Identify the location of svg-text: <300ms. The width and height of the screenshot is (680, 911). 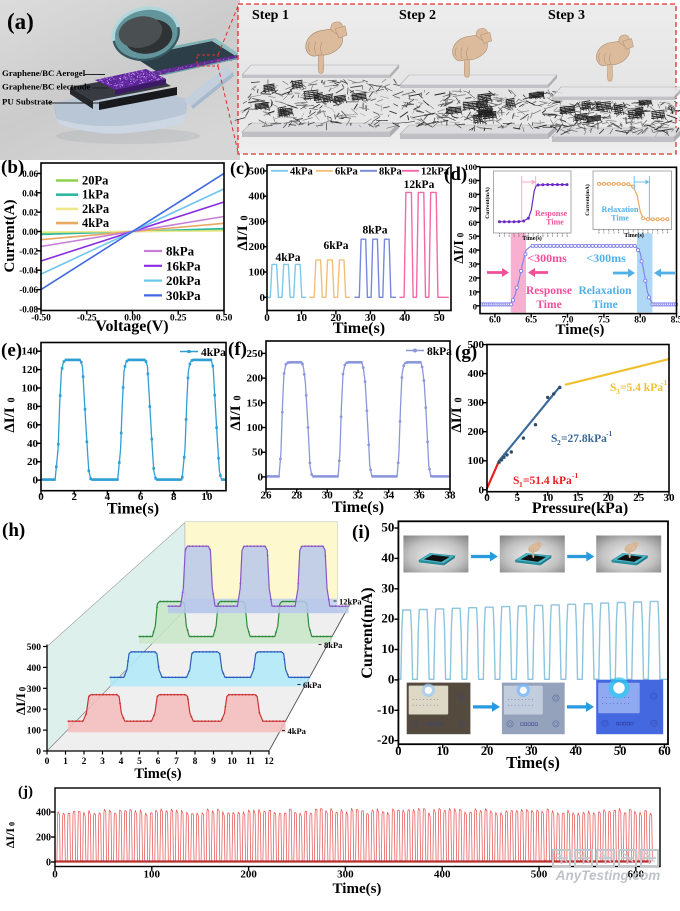
(547, 258).